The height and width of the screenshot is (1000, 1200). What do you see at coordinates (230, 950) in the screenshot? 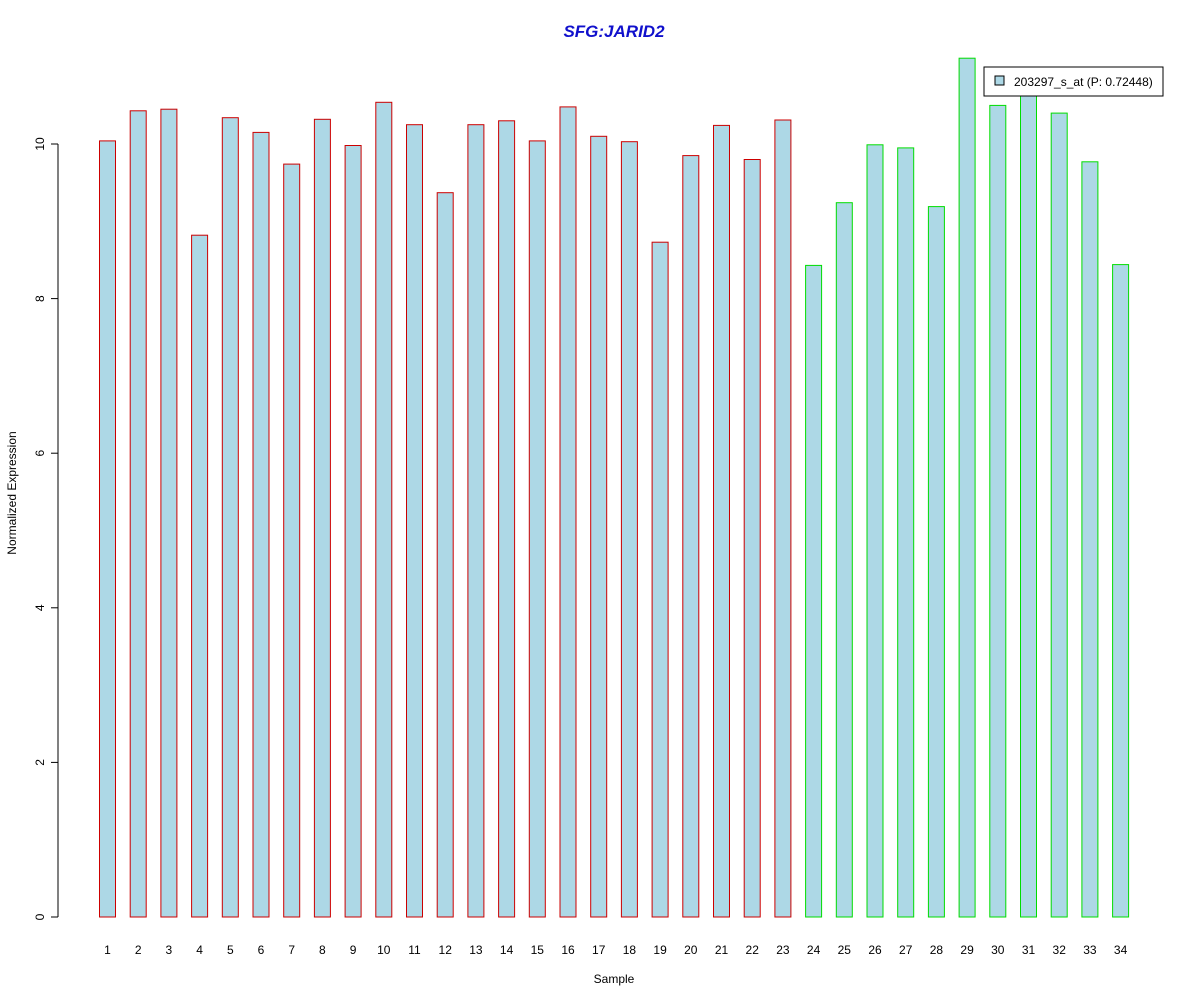
I see `x-axis-tick-label: 5` at bounding box center [230, 950].